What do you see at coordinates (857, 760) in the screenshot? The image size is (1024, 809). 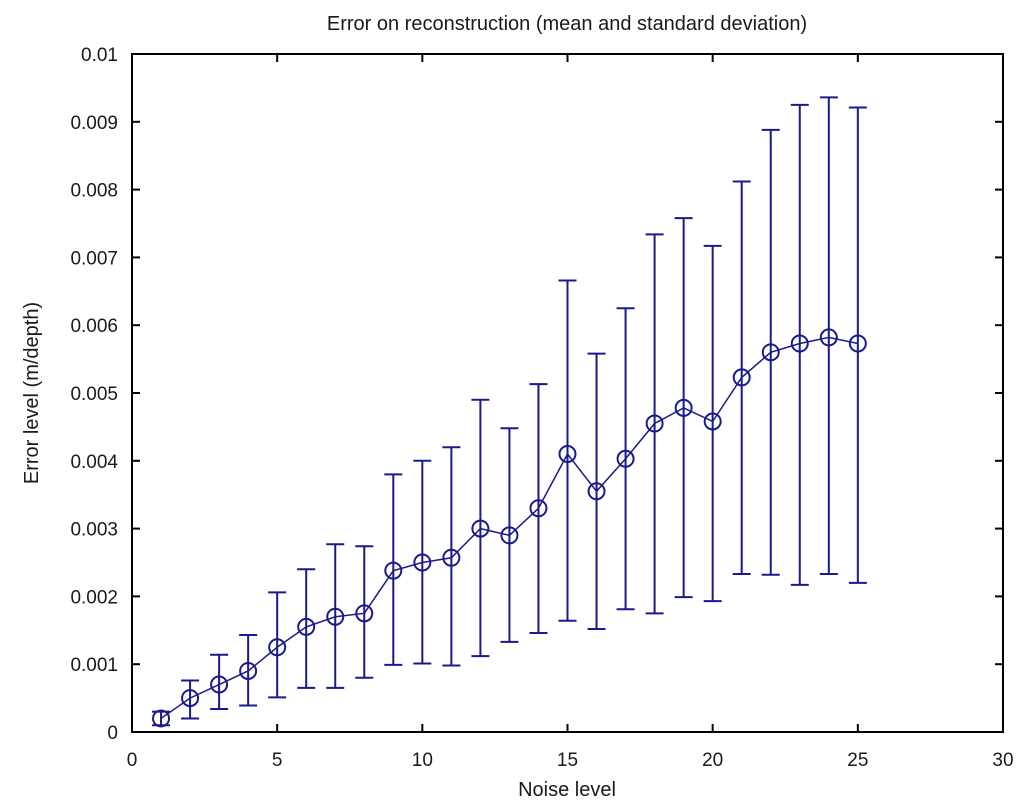 I see `x-tick-label: 25` at bounding box center [857, 760].